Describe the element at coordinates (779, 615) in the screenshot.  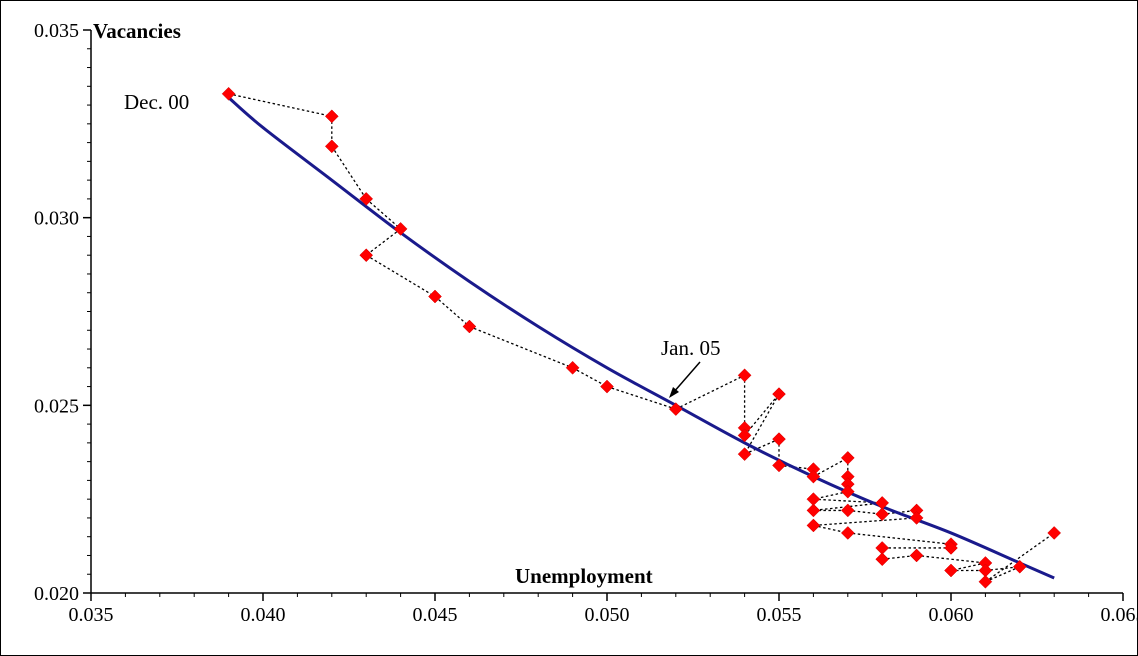
I see `x-tick-label-4: 0.055` at that location.